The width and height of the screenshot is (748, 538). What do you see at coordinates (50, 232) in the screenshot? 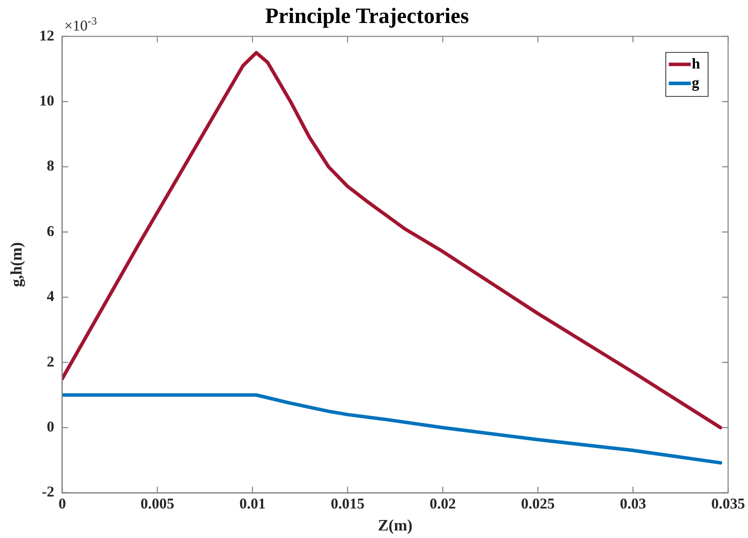
I see `y-tick-label: 6` at bounding box center [50, 232].